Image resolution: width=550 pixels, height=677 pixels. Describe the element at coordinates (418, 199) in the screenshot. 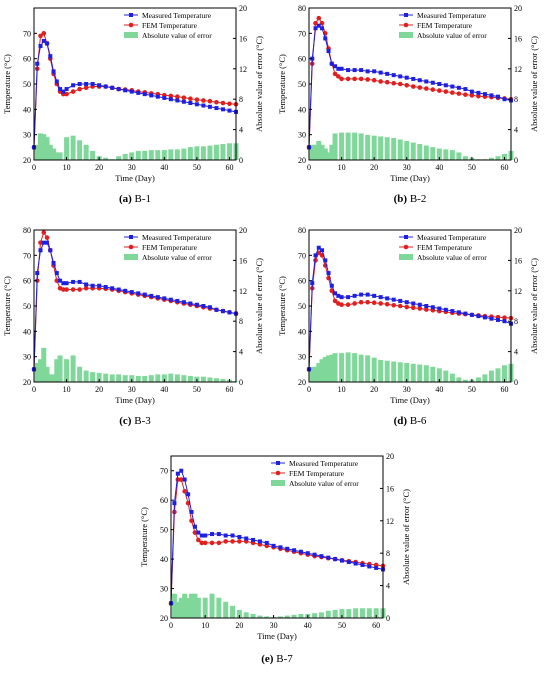

I see `caption-name: B-2` at that location.